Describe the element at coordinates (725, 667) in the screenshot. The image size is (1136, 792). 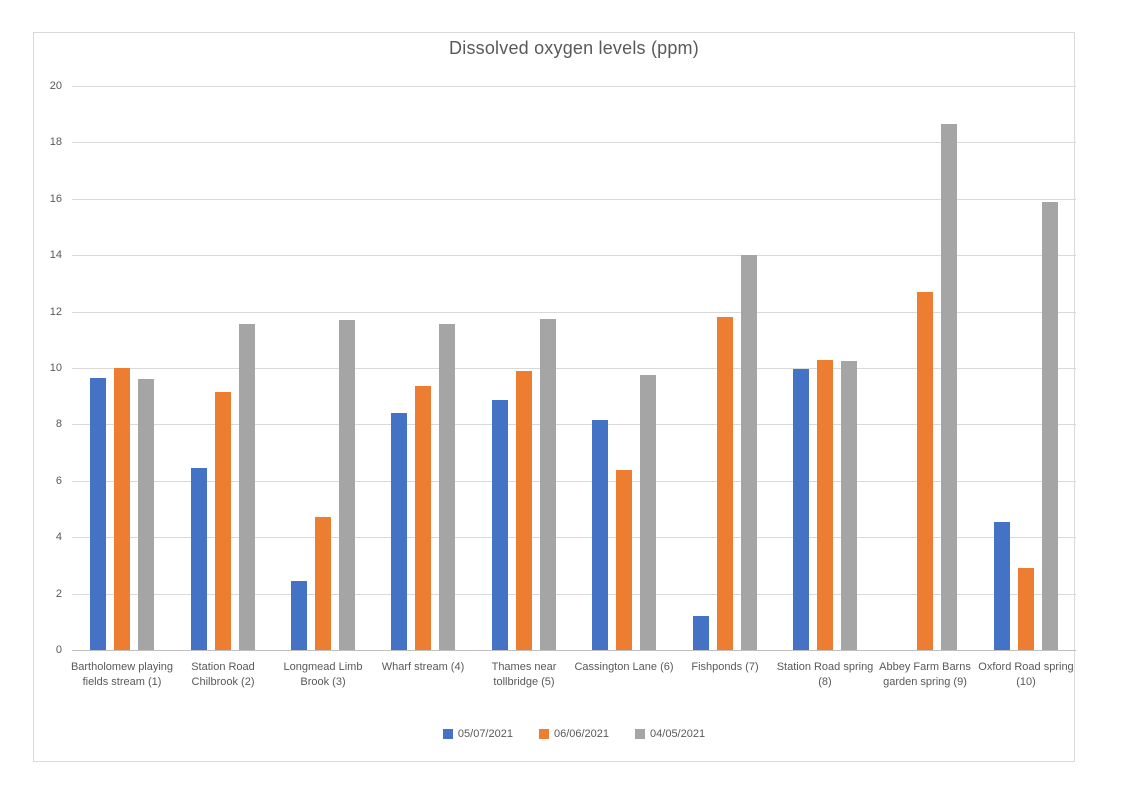
I see `x-axis-category-label: Fishponds (7)` at that location.